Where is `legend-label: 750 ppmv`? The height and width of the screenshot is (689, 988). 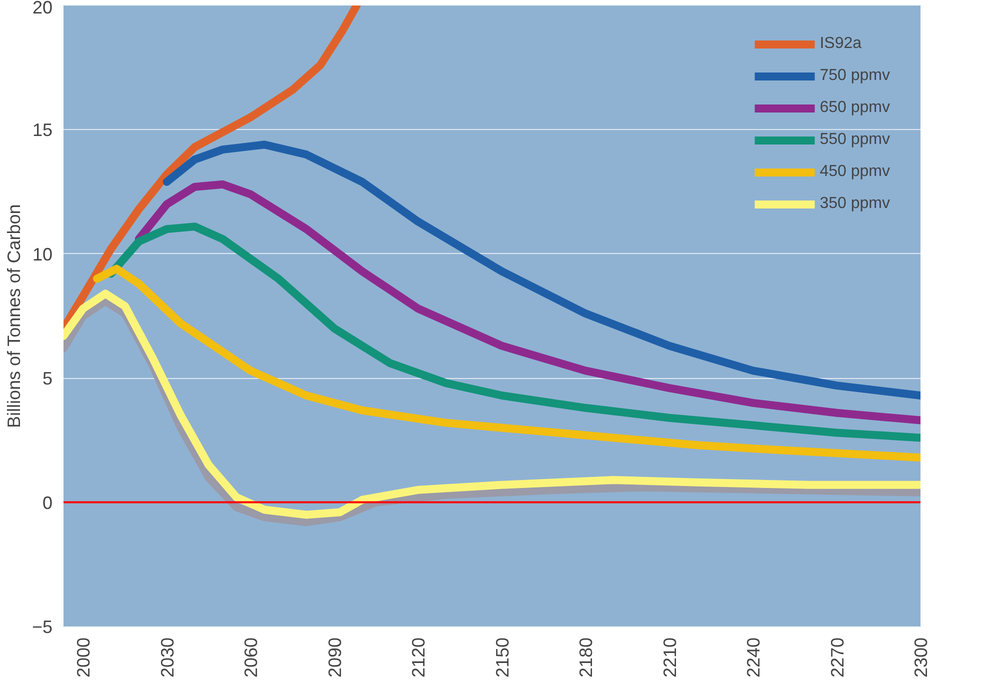 legend-label: 750 ppmv is located at coordinates (855, 76).